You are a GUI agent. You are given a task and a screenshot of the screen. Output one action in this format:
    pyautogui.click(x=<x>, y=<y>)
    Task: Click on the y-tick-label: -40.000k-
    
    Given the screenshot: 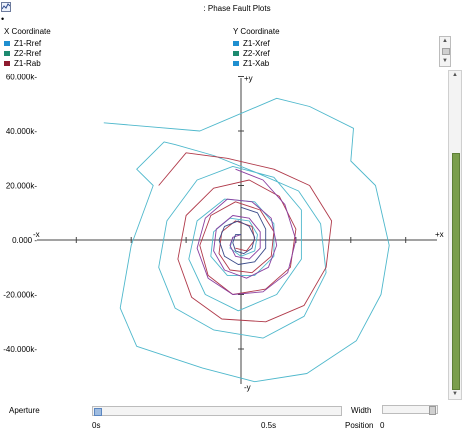 What is the action you would take?
    pyautogui.click(x=20, y=349)
    